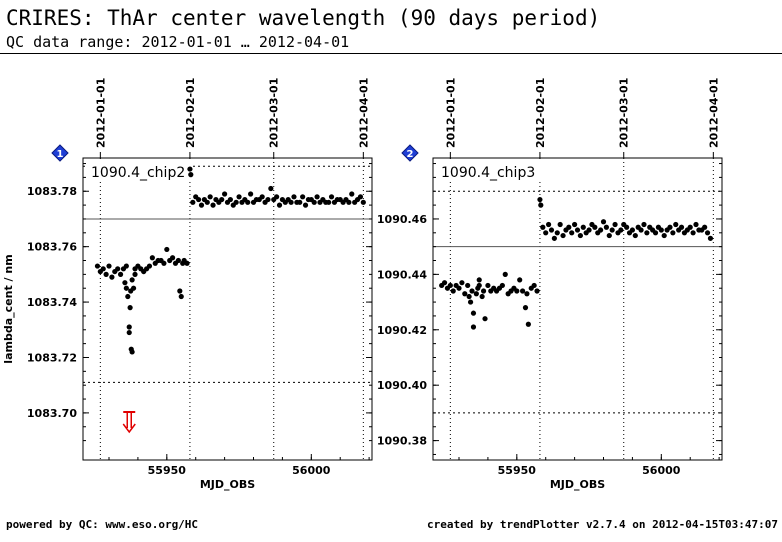 The image size is (782, 542). What do you see at coordinates (450, 113) in the screenshot?
I see `date-tick-label: 2012-01-01` at bounding box center [450, 113].